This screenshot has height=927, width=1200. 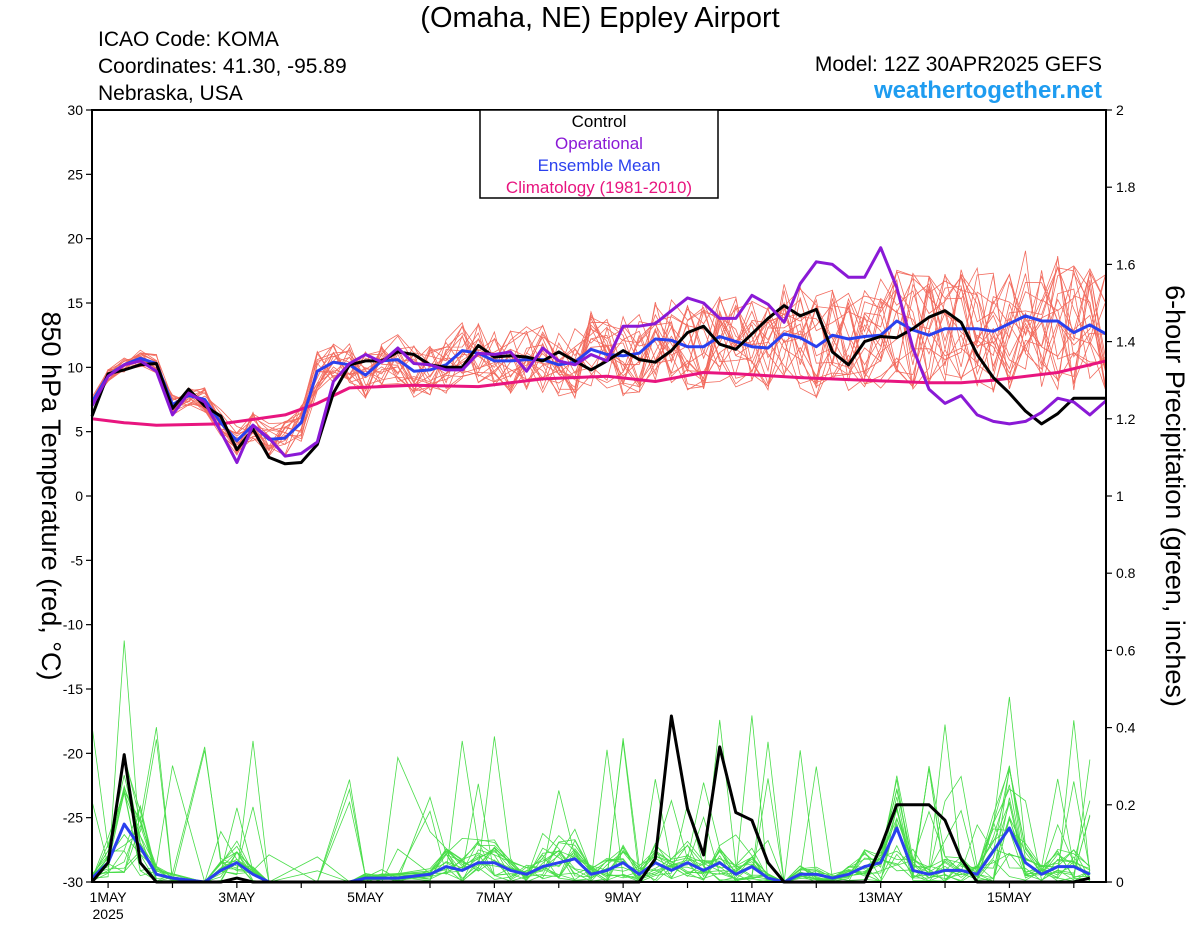 What do you see at coordinates (1175, 496) in the screenshot?
I see `y-axis-label-right: 6-hour Precipitation (green, inches)` at bounding box center [1175, 496].